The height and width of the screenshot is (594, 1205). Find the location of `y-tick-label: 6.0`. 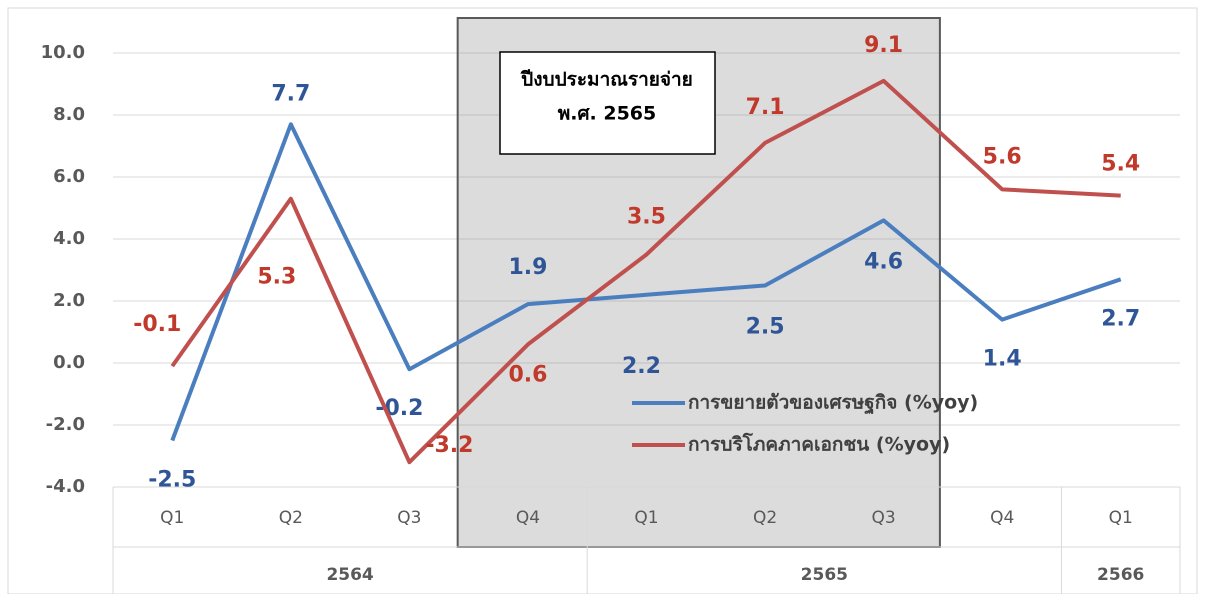

y-tick-label: 6.0 is located at coordinates (69, 176).